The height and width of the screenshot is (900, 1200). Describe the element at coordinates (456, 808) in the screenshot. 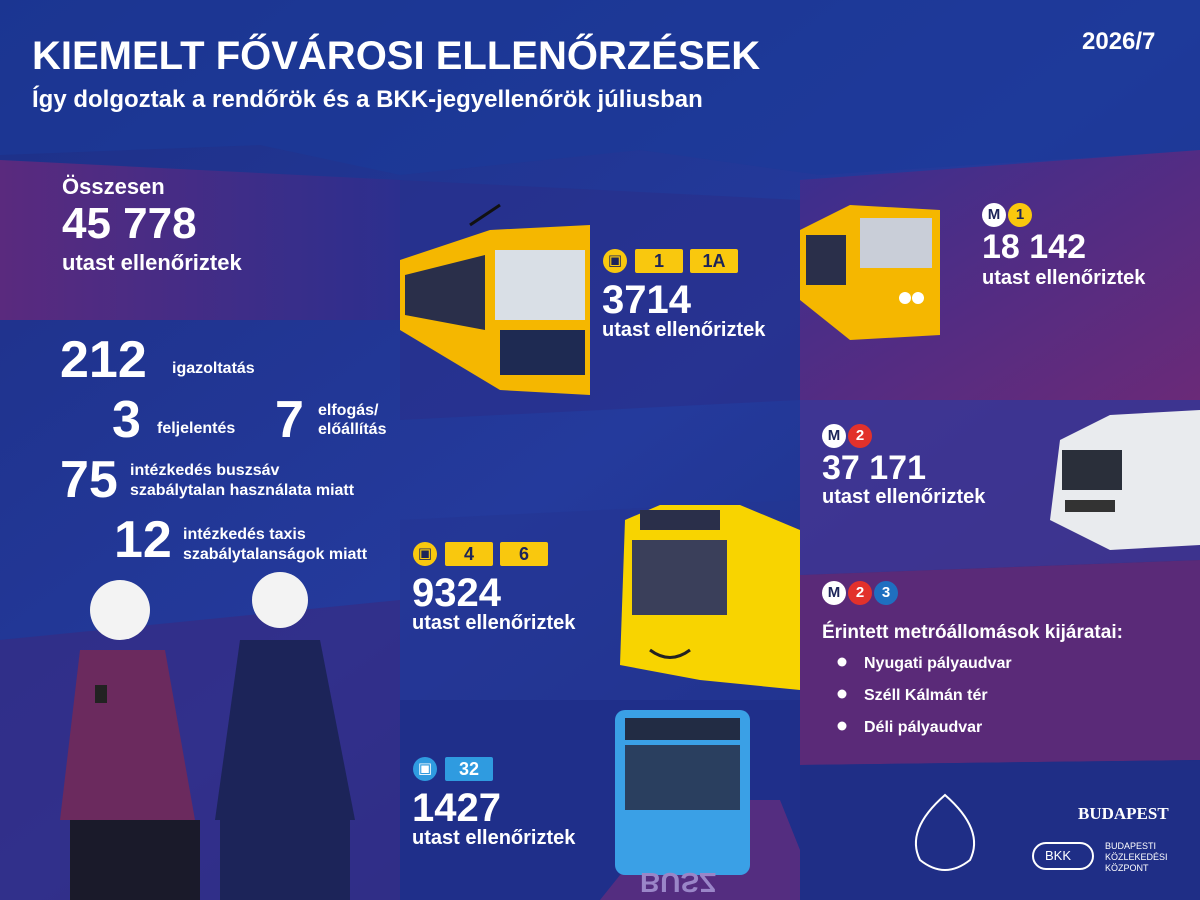

I see `line-number: 1427` at that location.